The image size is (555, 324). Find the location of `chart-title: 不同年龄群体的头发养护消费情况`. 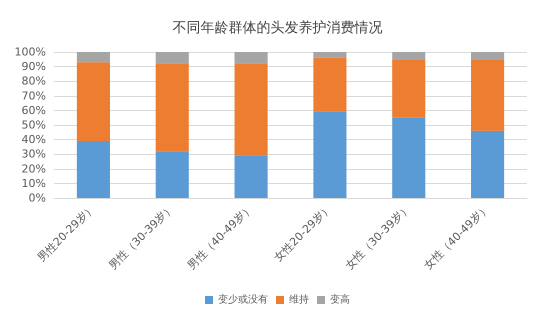

chart-title: 不同年龄群体的头发养护消费情况 is located at coordinates (277, 28).